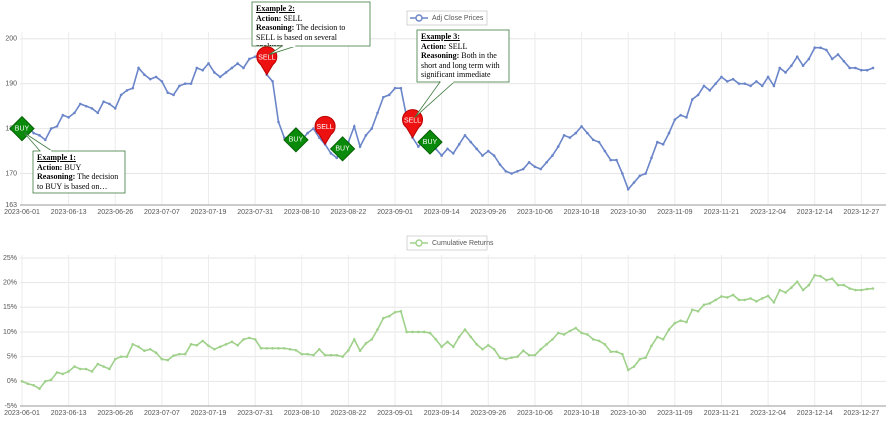  I want to click on action-value: SELL, so click(293, 18).